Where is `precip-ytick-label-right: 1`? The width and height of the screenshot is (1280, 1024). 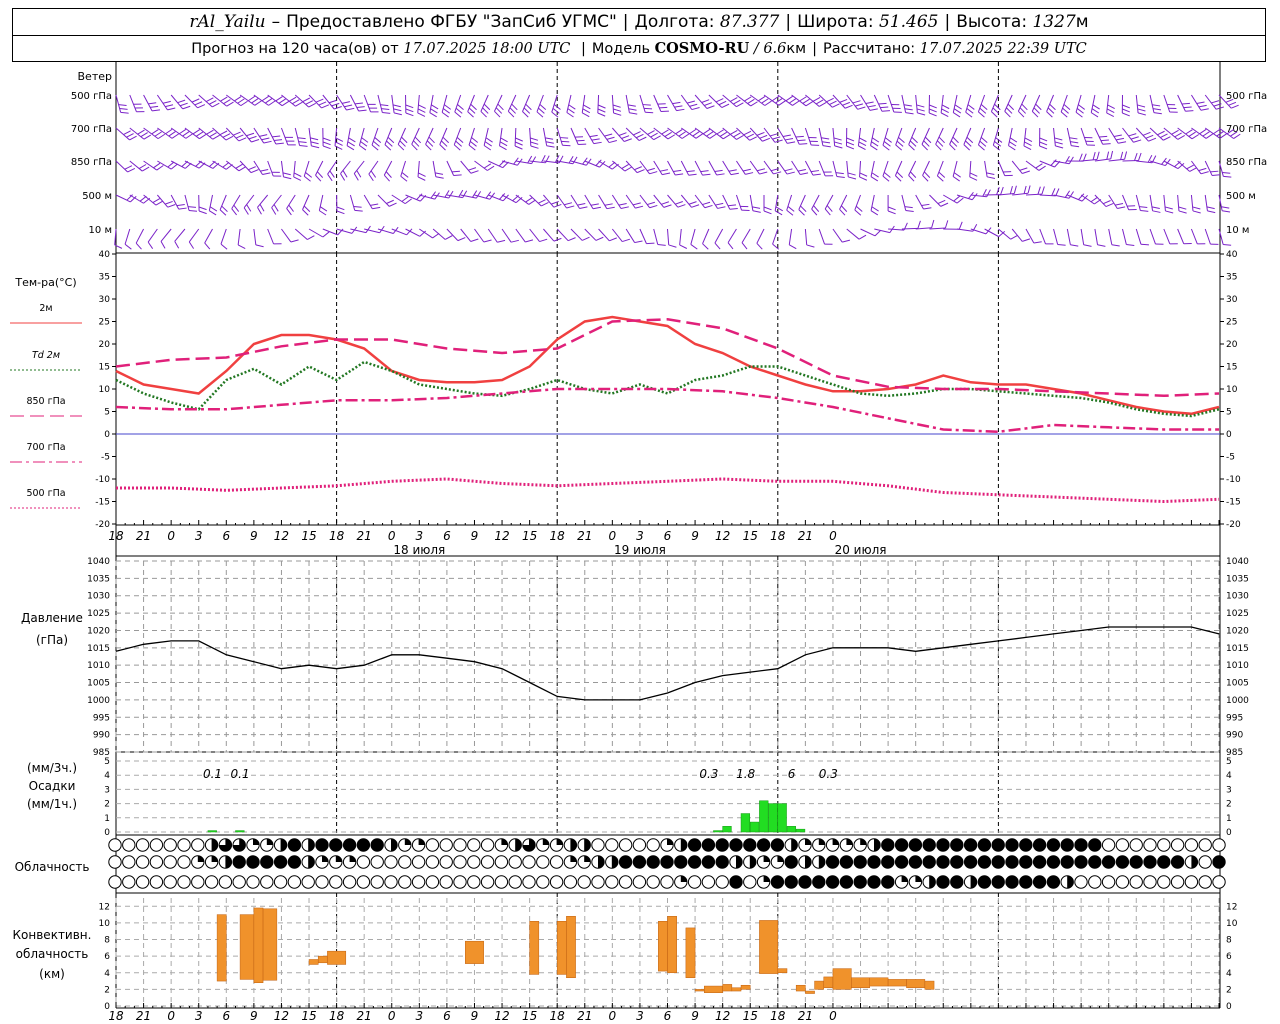
precip-ytick-label-right: 1 is located at coordinates (1229, 819).